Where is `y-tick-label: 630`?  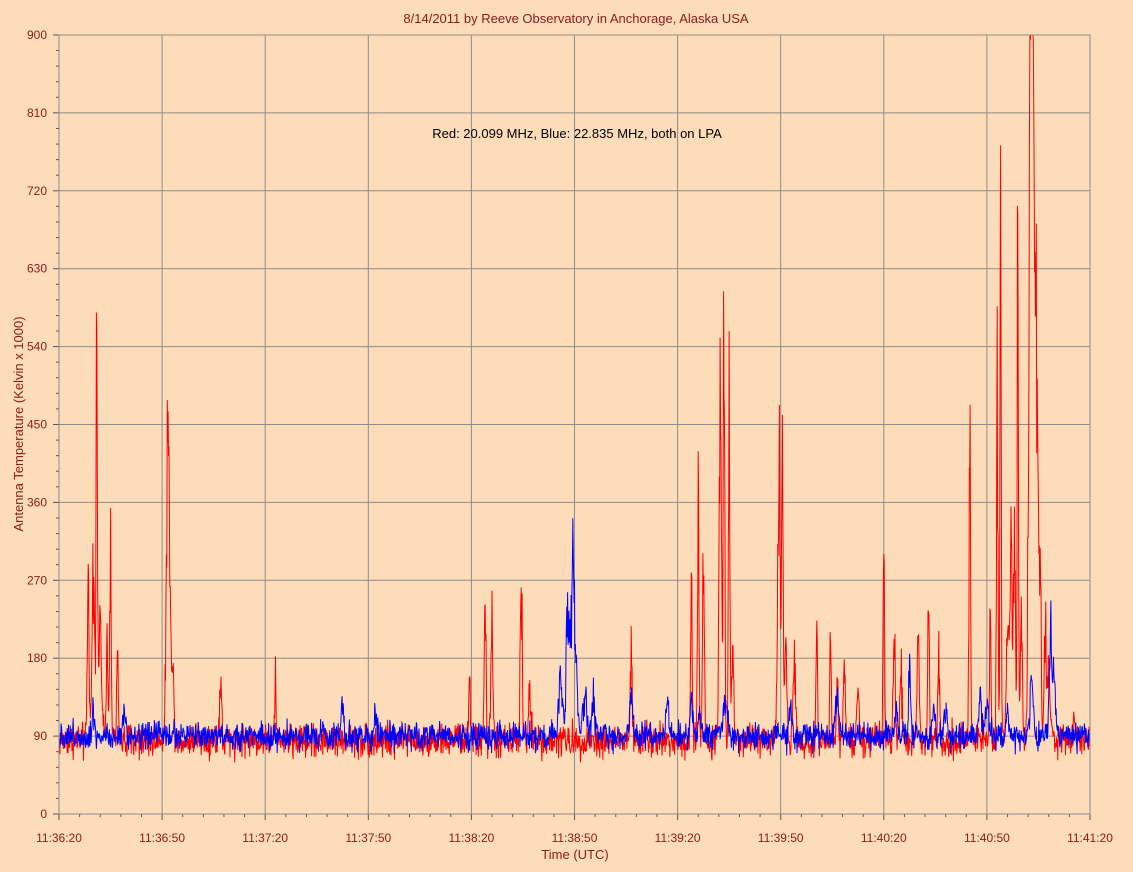 y-tick-label: 630 is located at coordinates (37, 269).